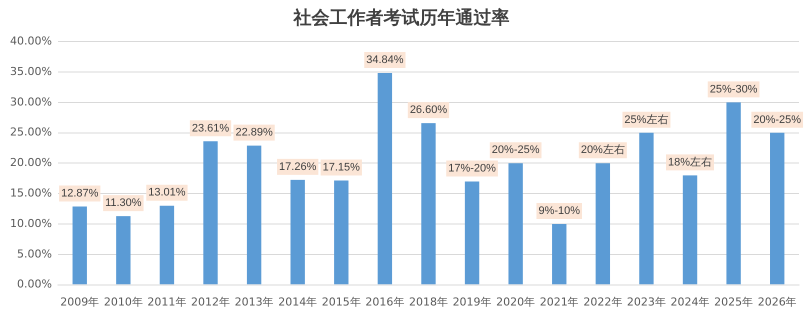  I want to click on chart-title: 社会工作者考试历年通过率, so click(401, 17).